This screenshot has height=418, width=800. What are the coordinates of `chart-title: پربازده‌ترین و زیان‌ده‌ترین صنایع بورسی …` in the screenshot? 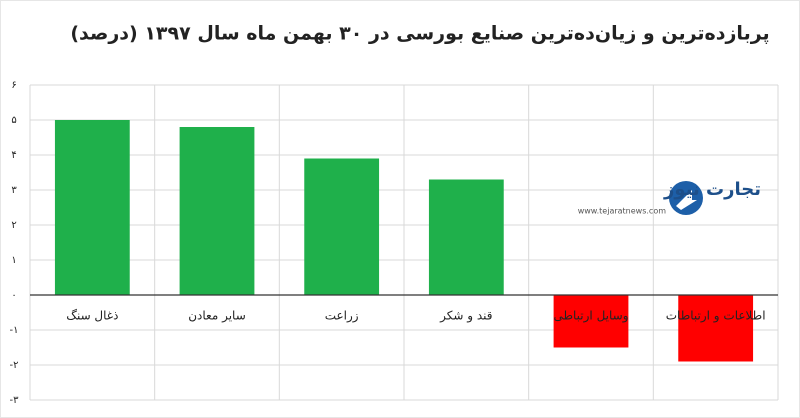 It's located at (419, 34).